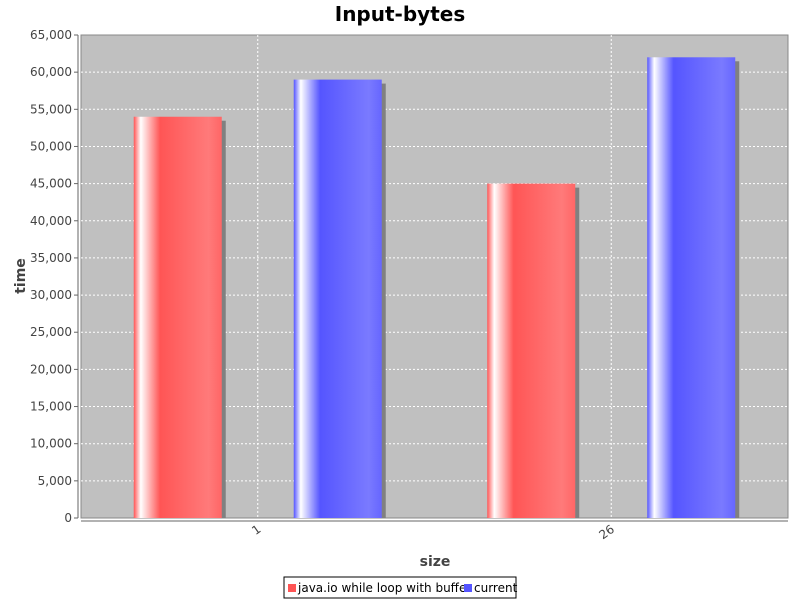  I want to click on legend-label-0: java.io while loop with buffer, so click(384, 588).